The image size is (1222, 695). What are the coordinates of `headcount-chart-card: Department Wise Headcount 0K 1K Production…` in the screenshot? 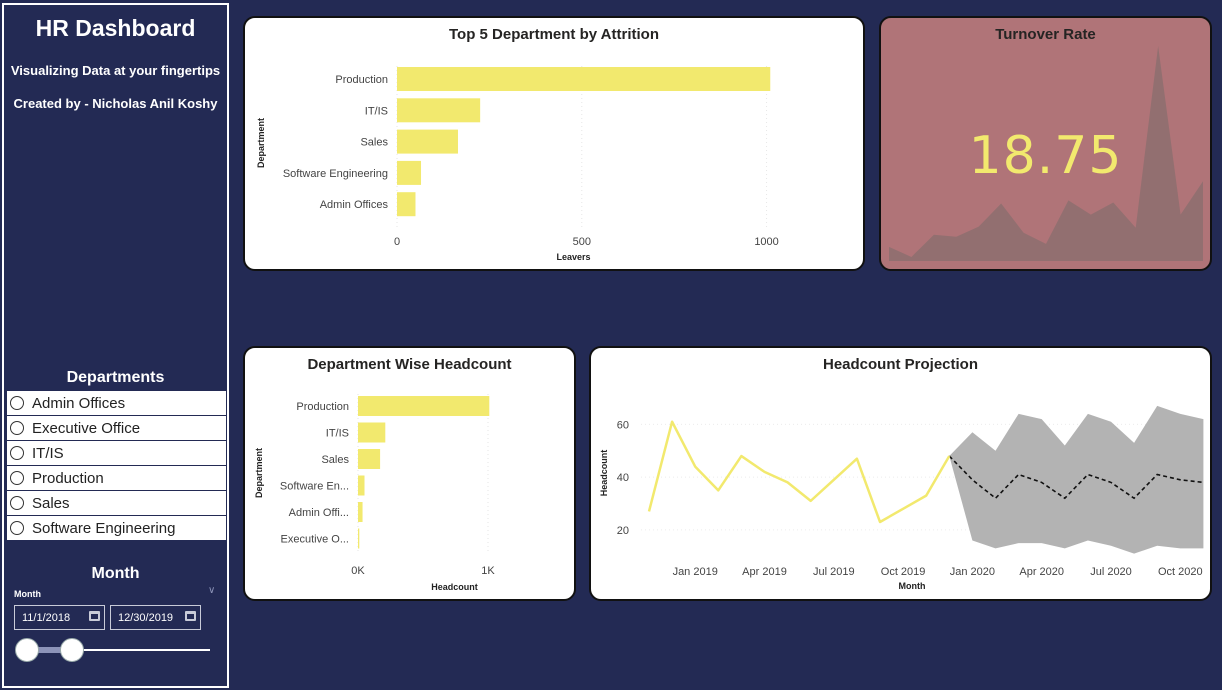 It's located at (409, 473).